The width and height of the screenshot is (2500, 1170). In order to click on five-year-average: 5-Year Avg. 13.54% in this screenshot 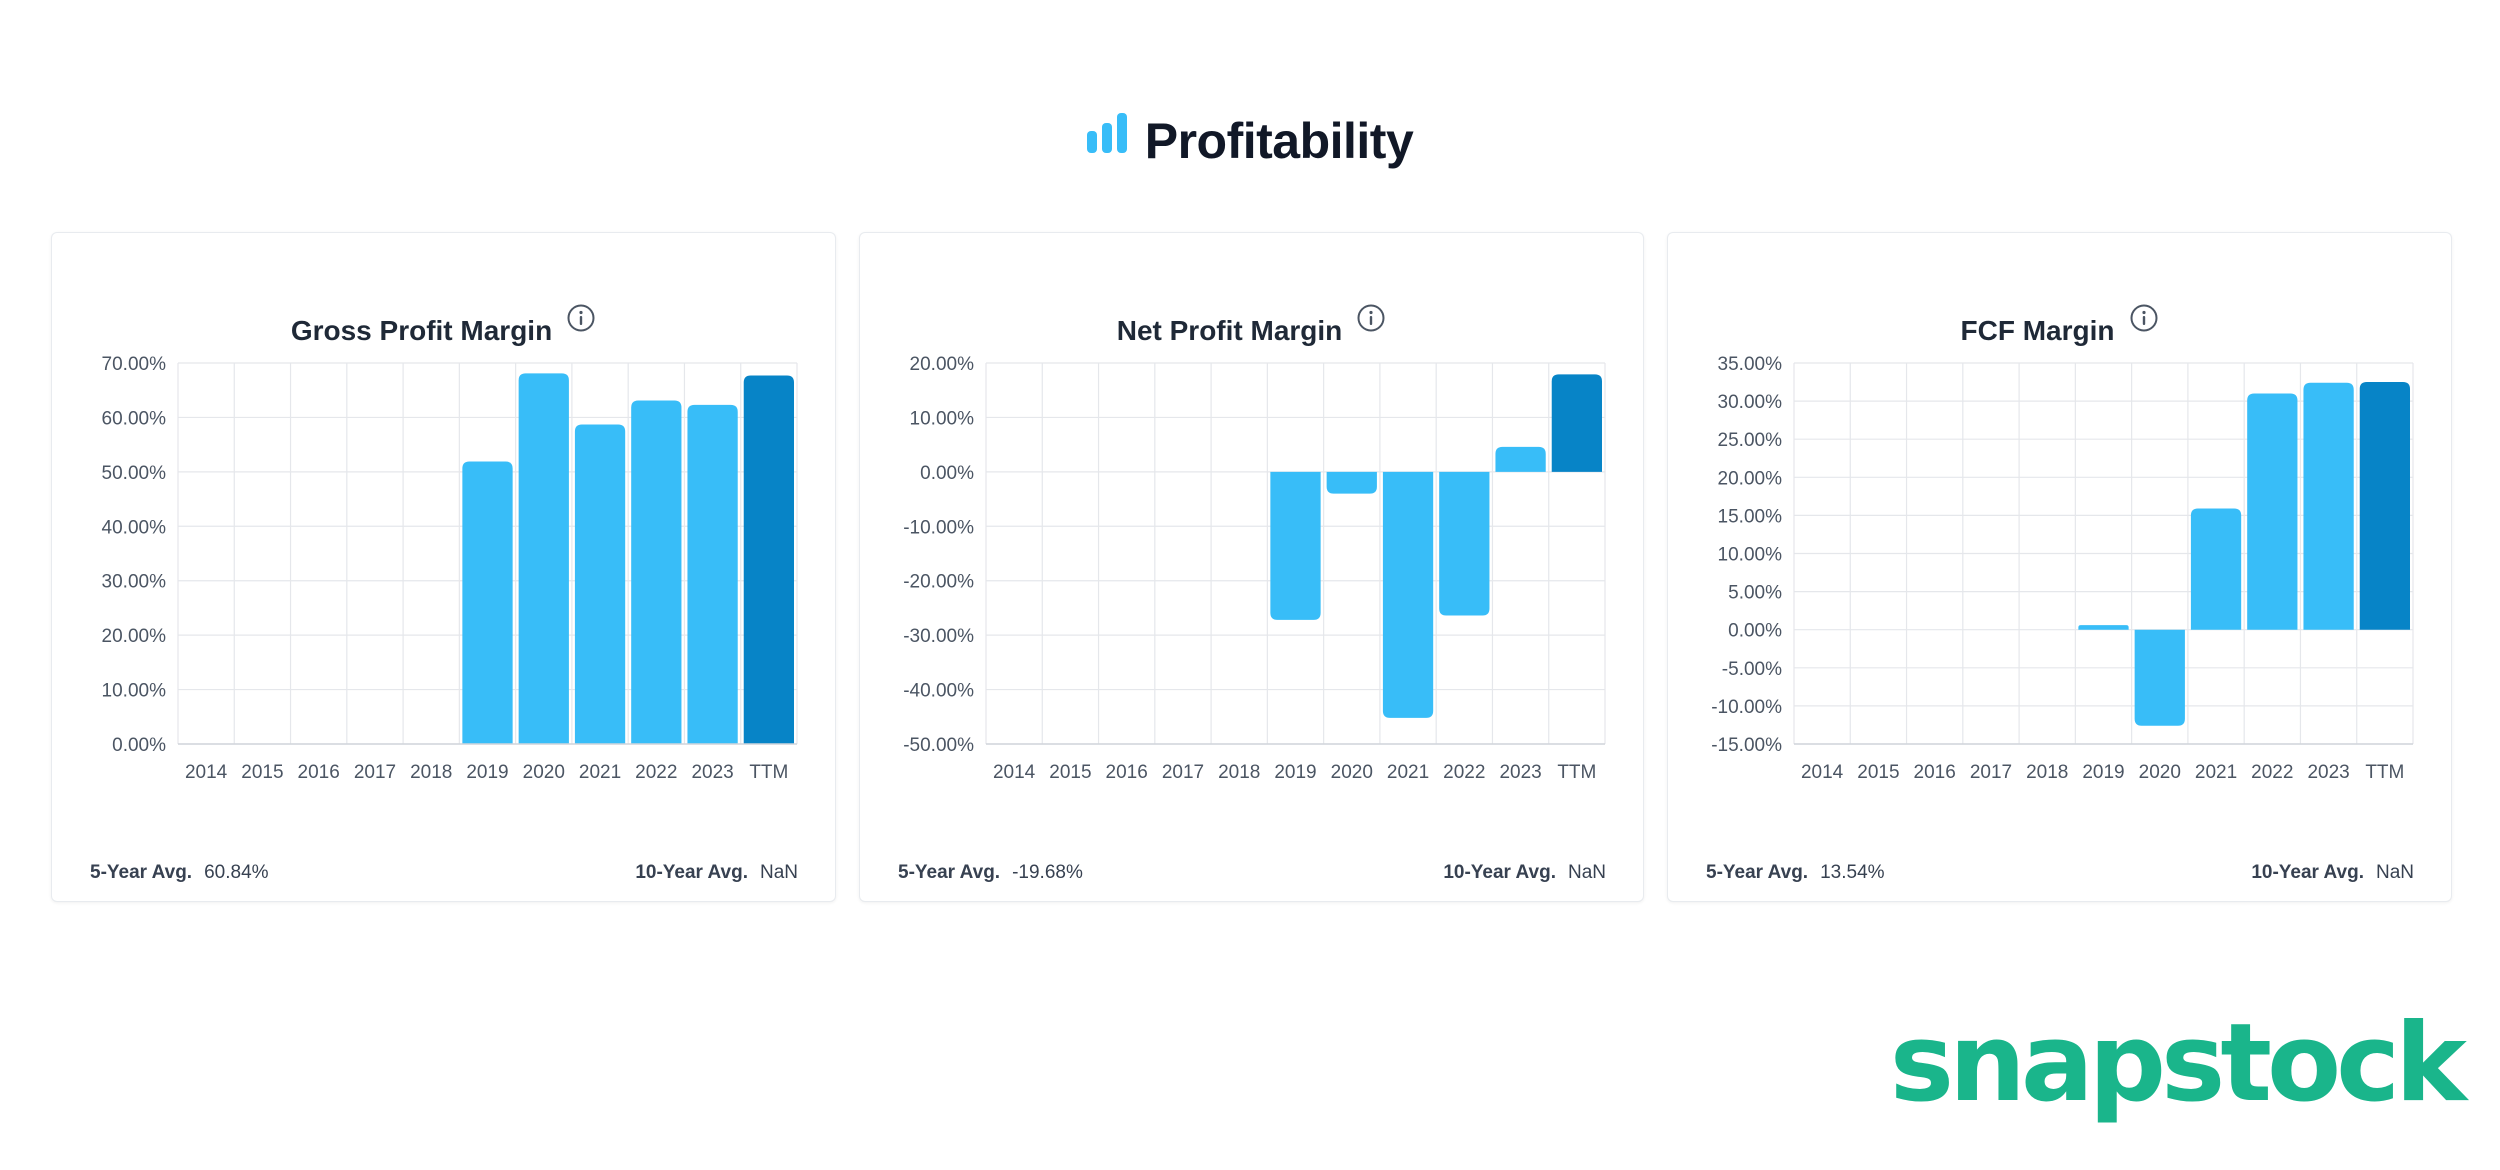, I will do `click(1795, 873)`.